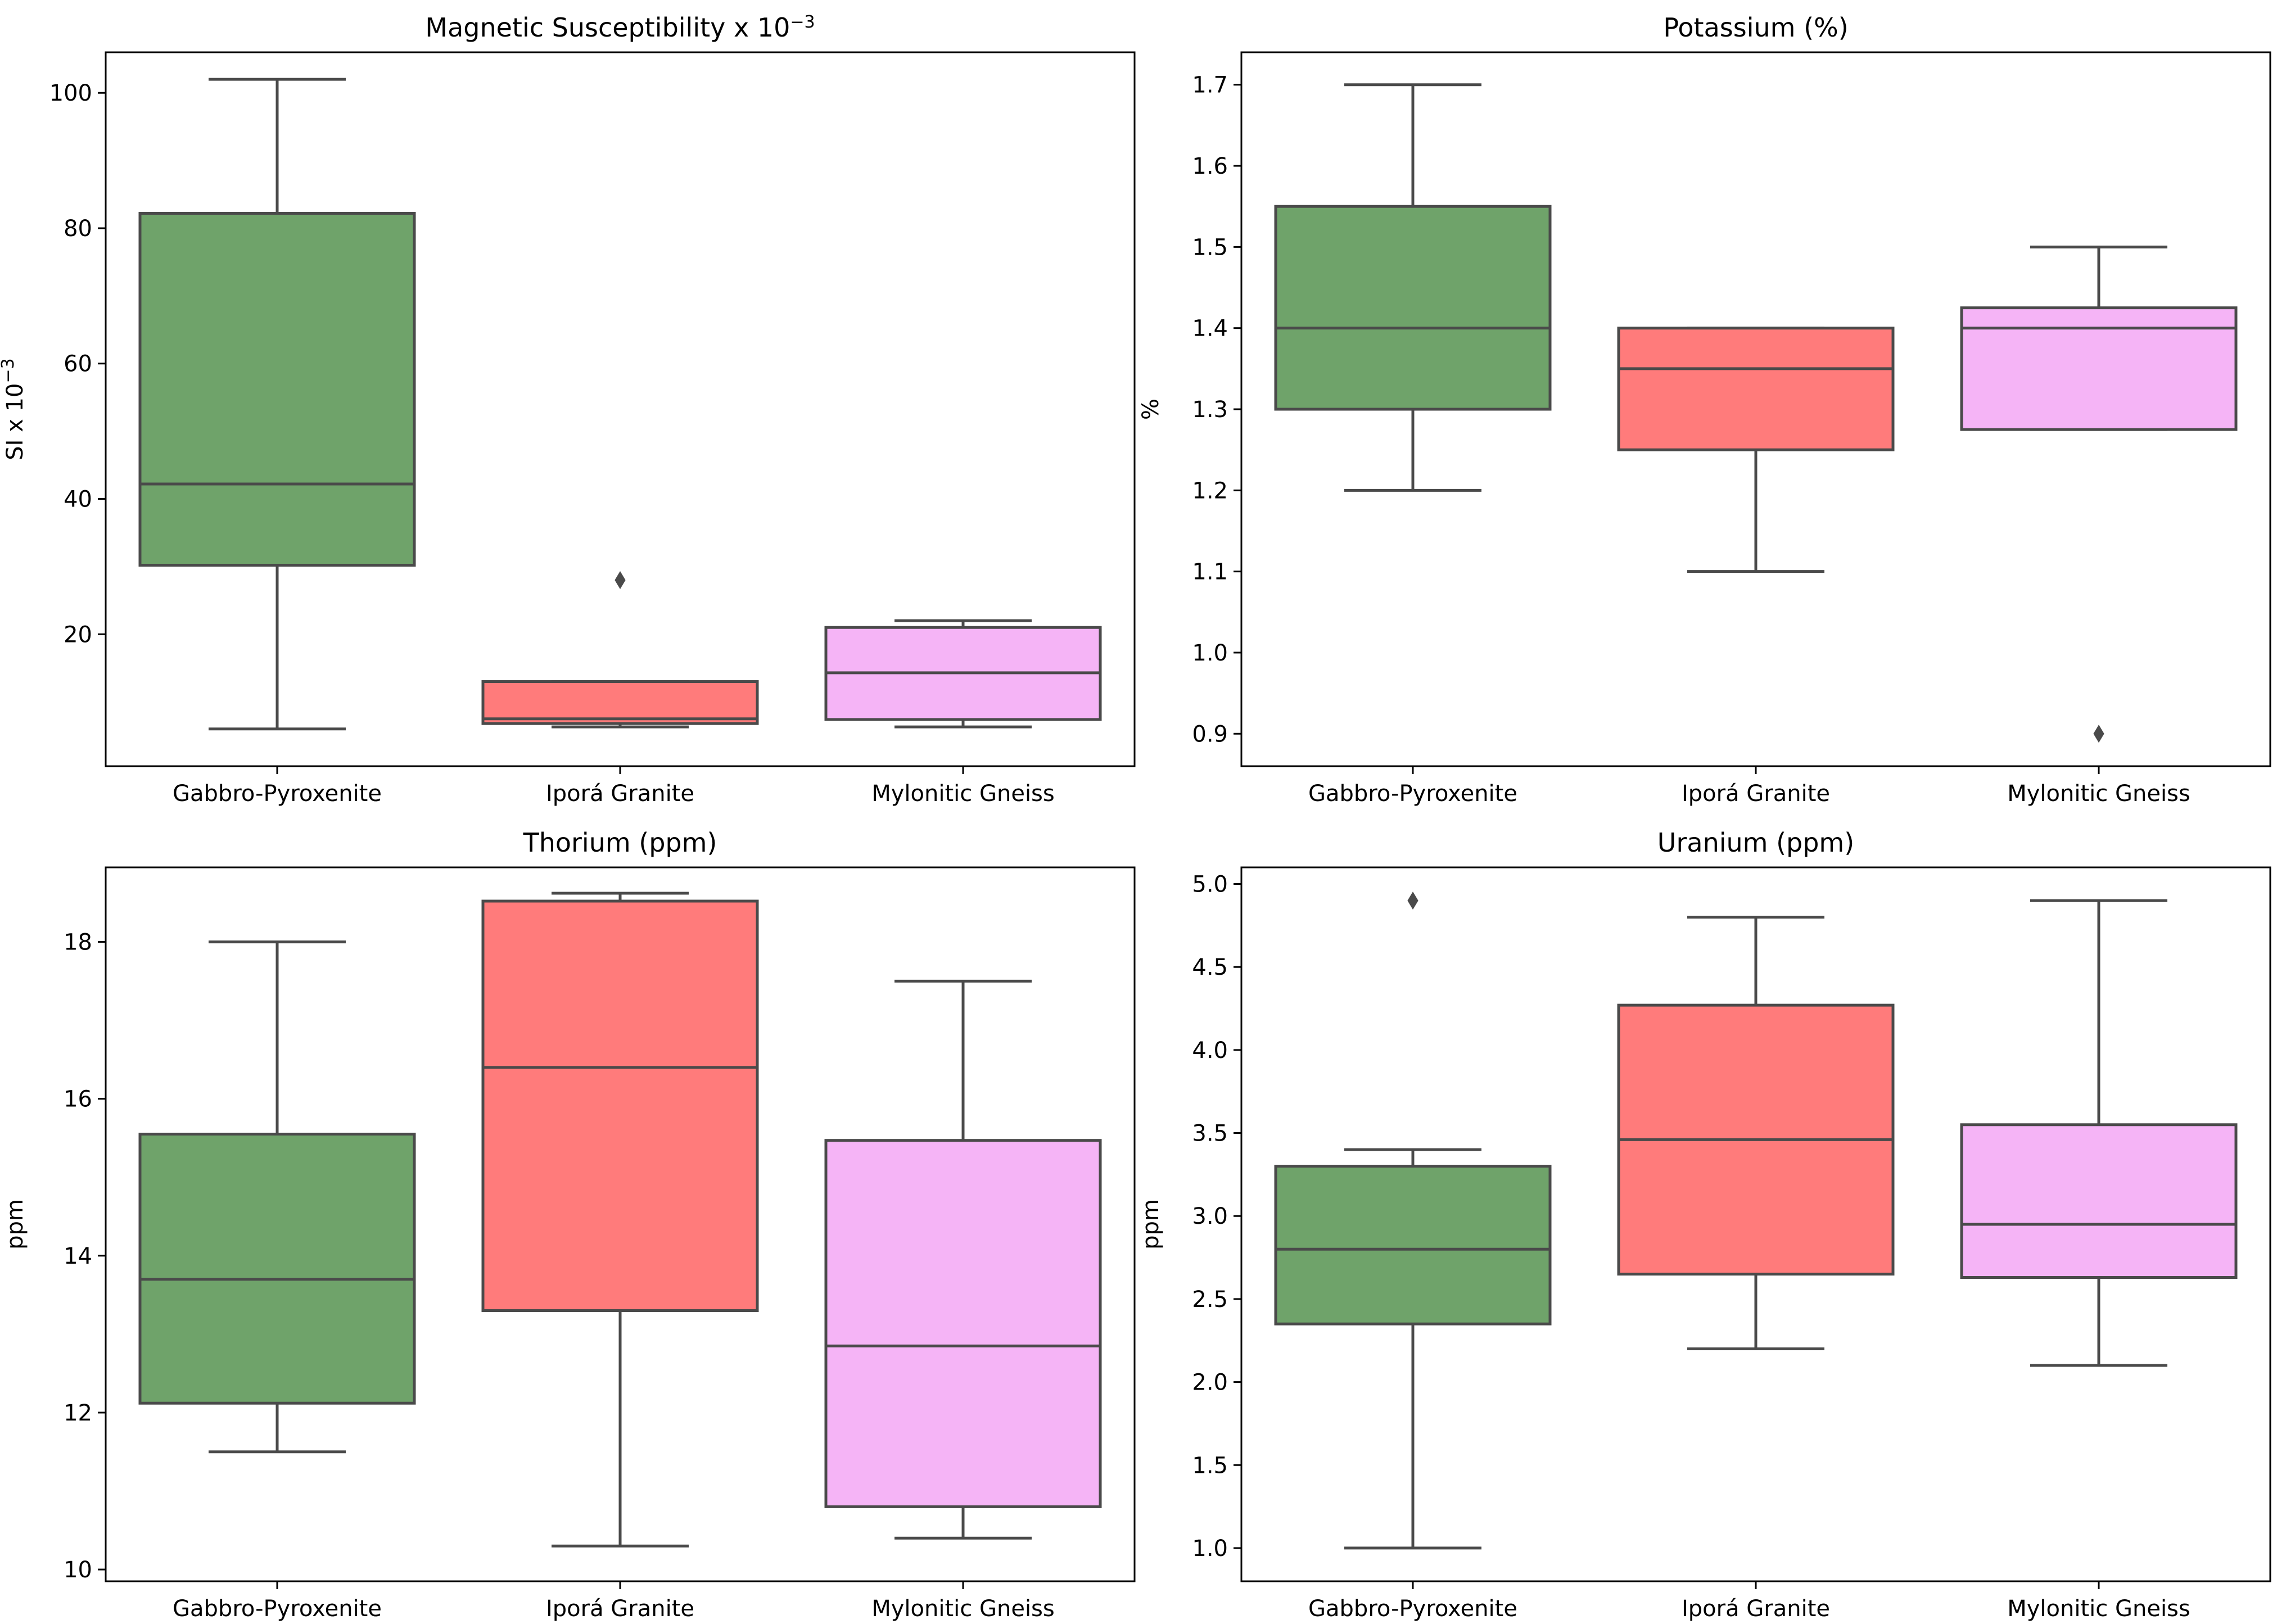 The height and width of the screenshot is (1624, 2277). I want to click on panel-title-text: Thorium (ppm), so click(620, 842).